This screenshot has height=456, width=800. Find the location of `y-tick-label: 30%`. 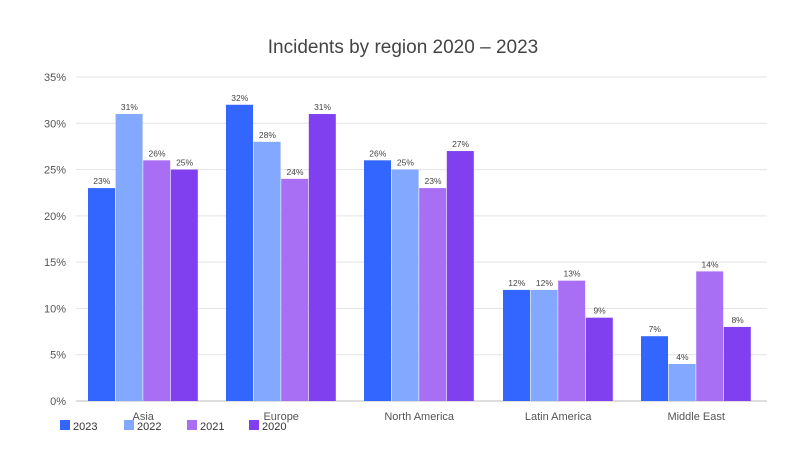

y-tick-label: 30% is located at coordinates (55, 124).